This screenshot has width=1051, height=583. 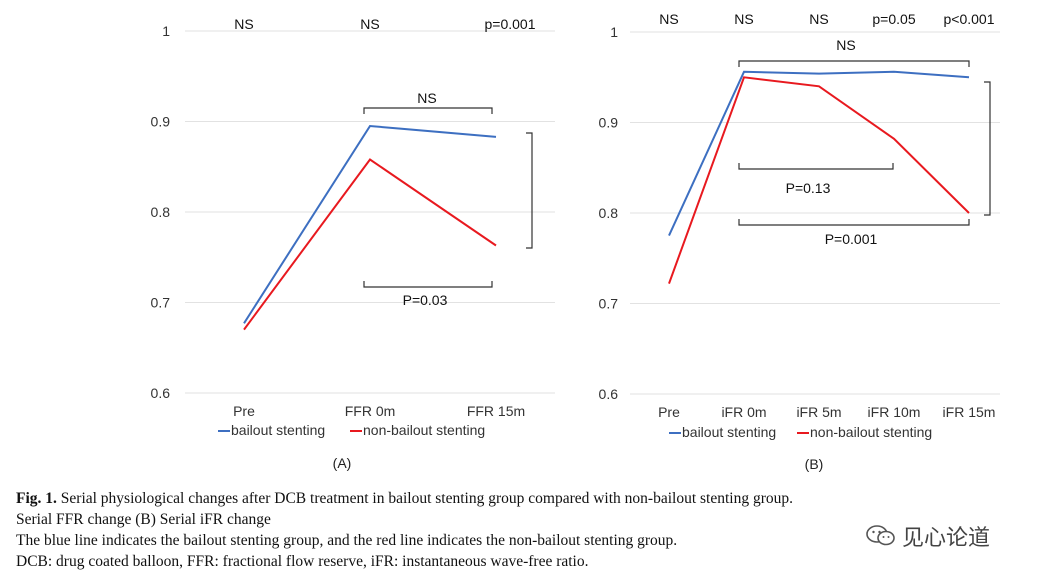 I want to click on annotation: P=0.001, so click(x=851, y=239).